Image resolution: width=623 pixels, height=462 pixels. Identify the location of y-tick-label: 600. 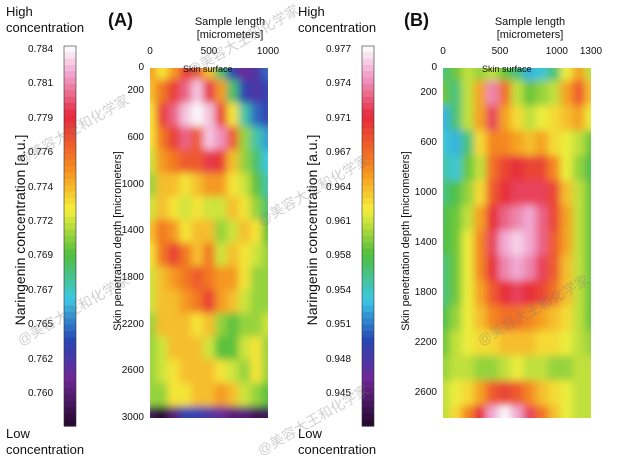
(428, 142).